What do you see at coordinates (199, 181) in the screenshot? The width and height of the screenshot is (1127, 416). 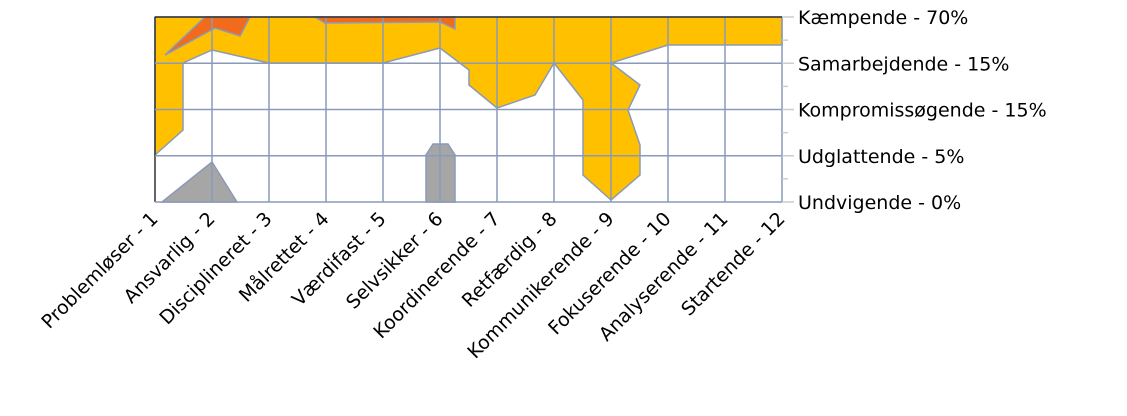 I see `gray-region` at bounding box center [199, 181].